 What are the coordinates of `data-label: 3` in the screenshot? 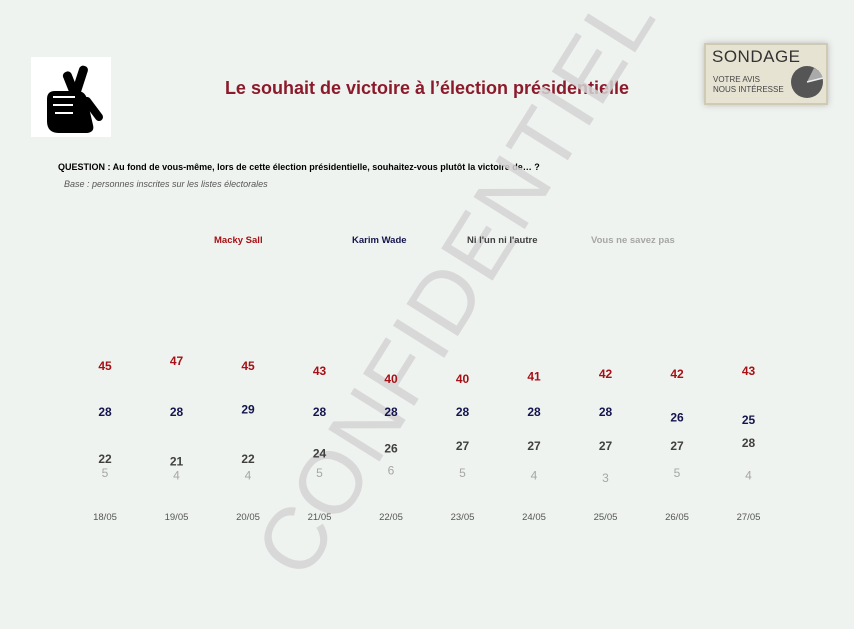 It's located at (605, 478).